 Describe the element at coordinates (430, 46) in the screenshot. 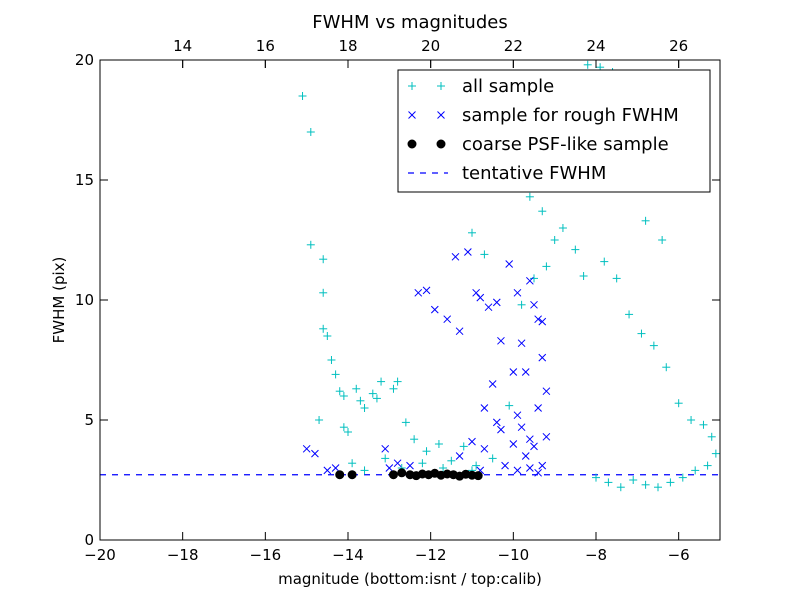

I see `top-tick-label-3: 20` at that location.